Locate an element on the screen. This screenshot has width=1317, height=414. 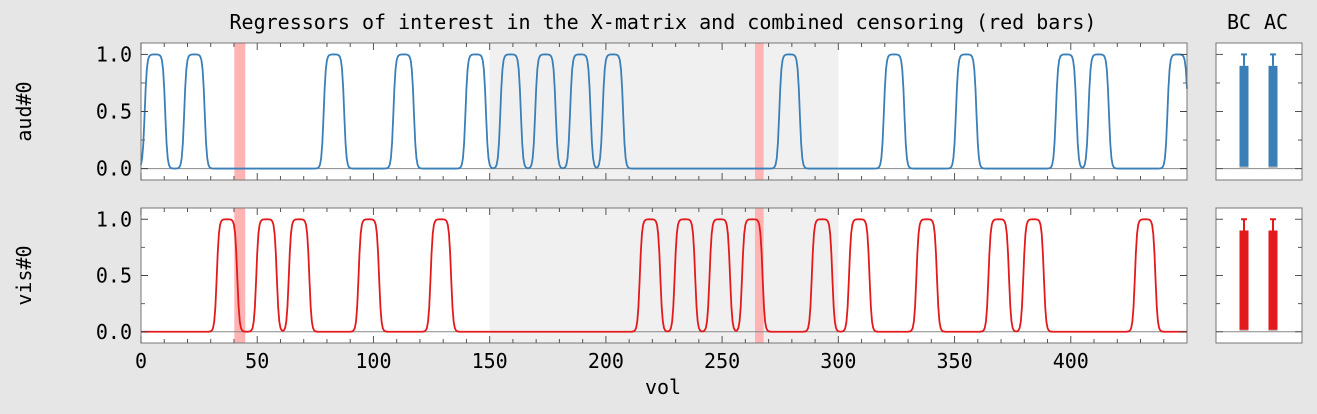
x-tick-label: 250 is located at coordinates (722, 361).